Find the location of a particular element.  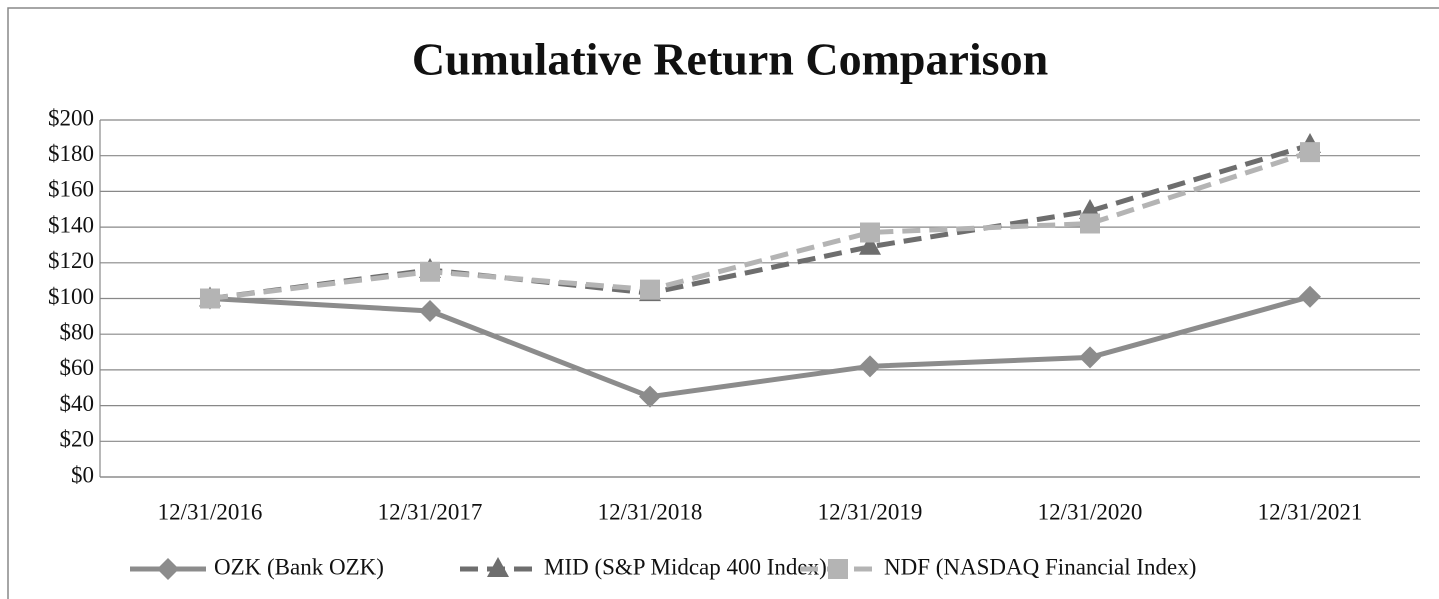

x-tick-label: 12/31/2021 is located at coordinates (1310, 511).